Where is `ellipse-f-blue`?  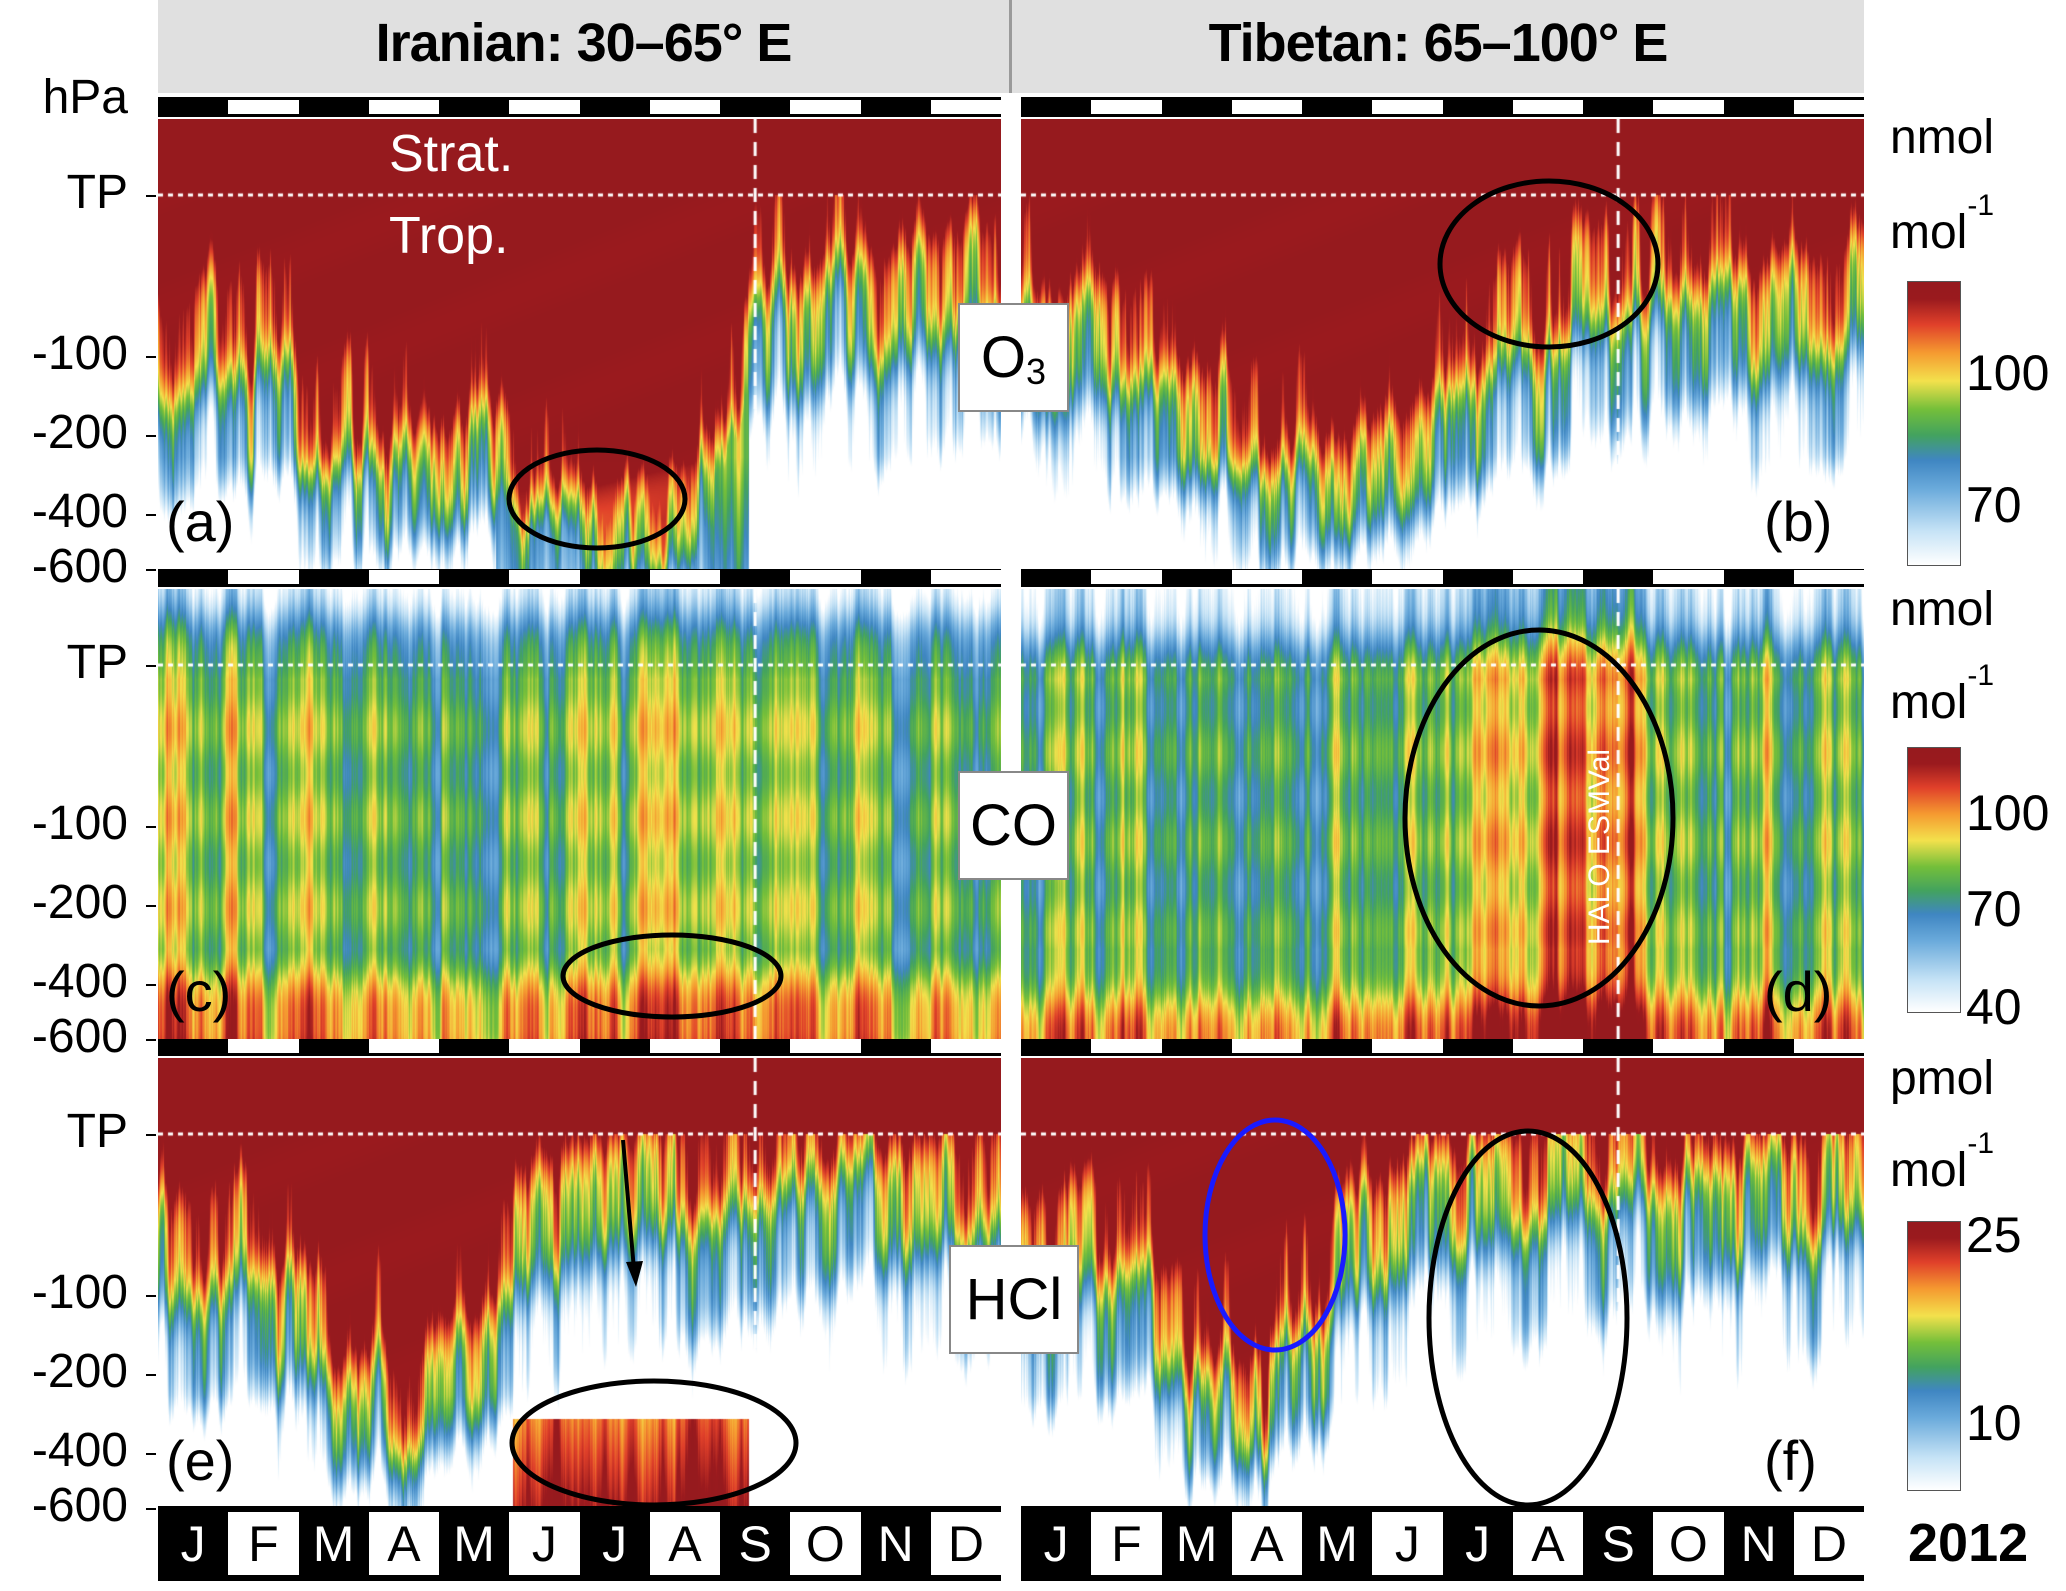
ellipse-f-blue is located at coordinates (1275, 1235).